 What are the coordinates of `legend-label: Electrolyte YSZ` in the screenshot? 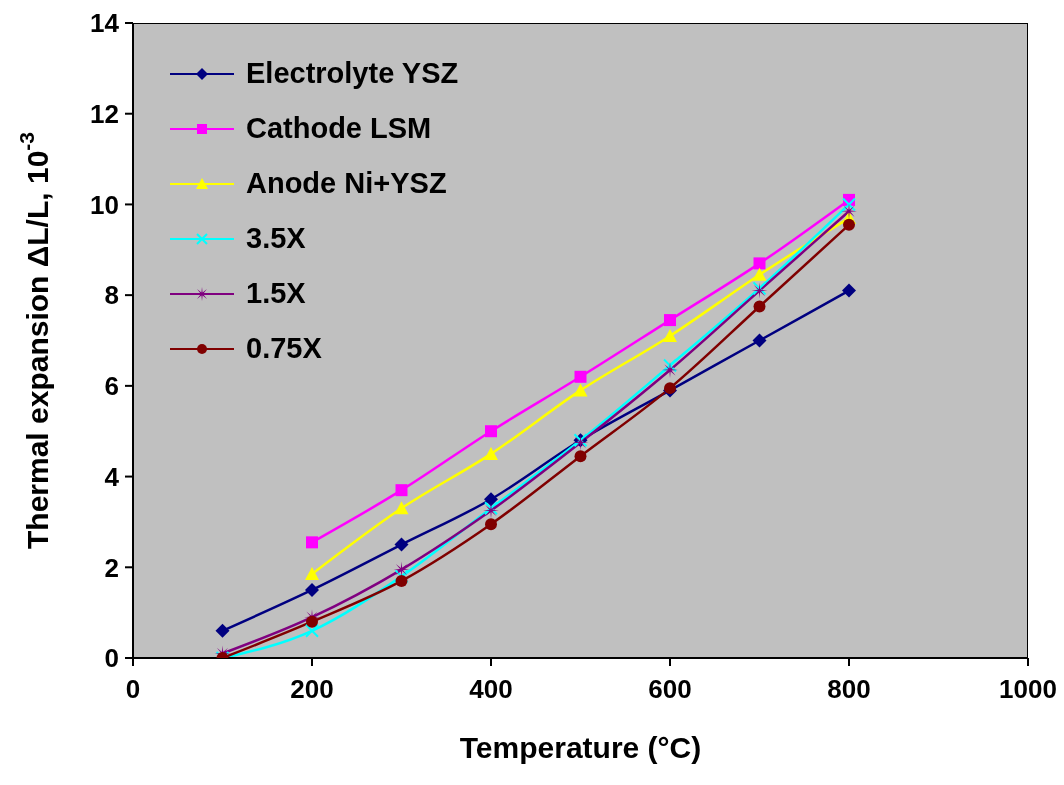 It's located at (352, 73).